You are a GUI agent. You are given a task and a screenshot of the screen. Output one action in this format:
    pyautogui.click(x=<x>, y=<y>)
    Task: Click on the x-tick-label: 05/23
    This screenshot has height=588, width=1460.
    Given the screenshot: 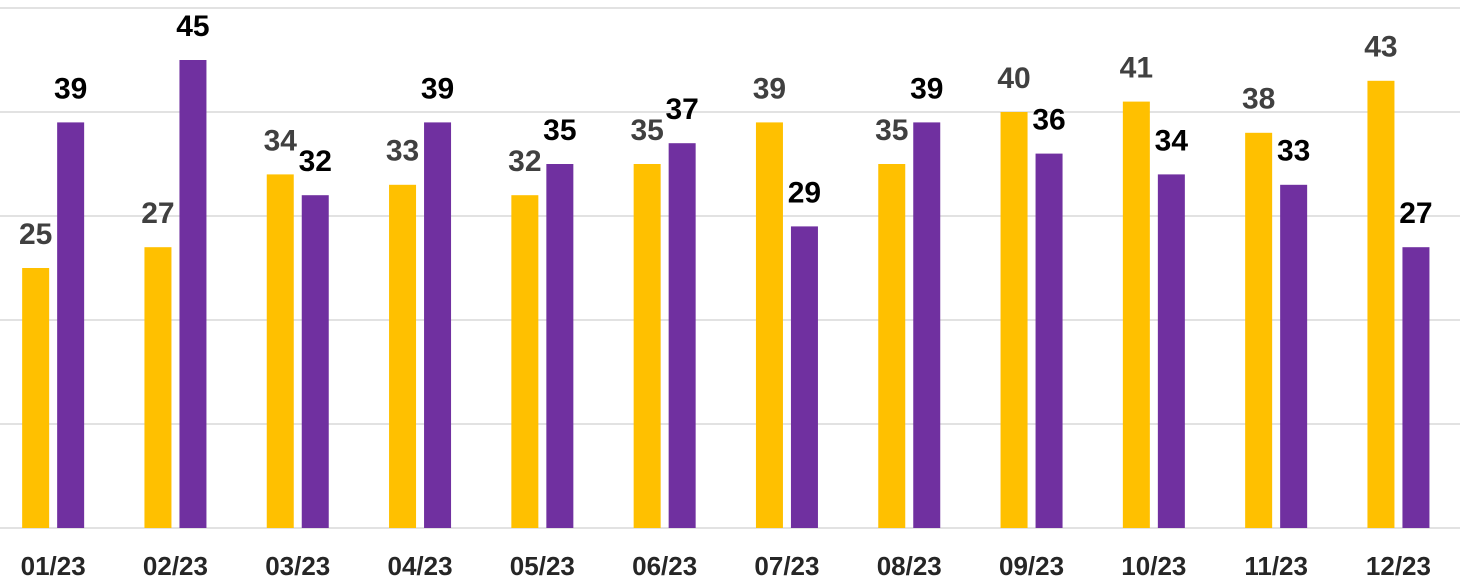 What is the action you would take?
    pyautogui.click(x=542, y=566)
    